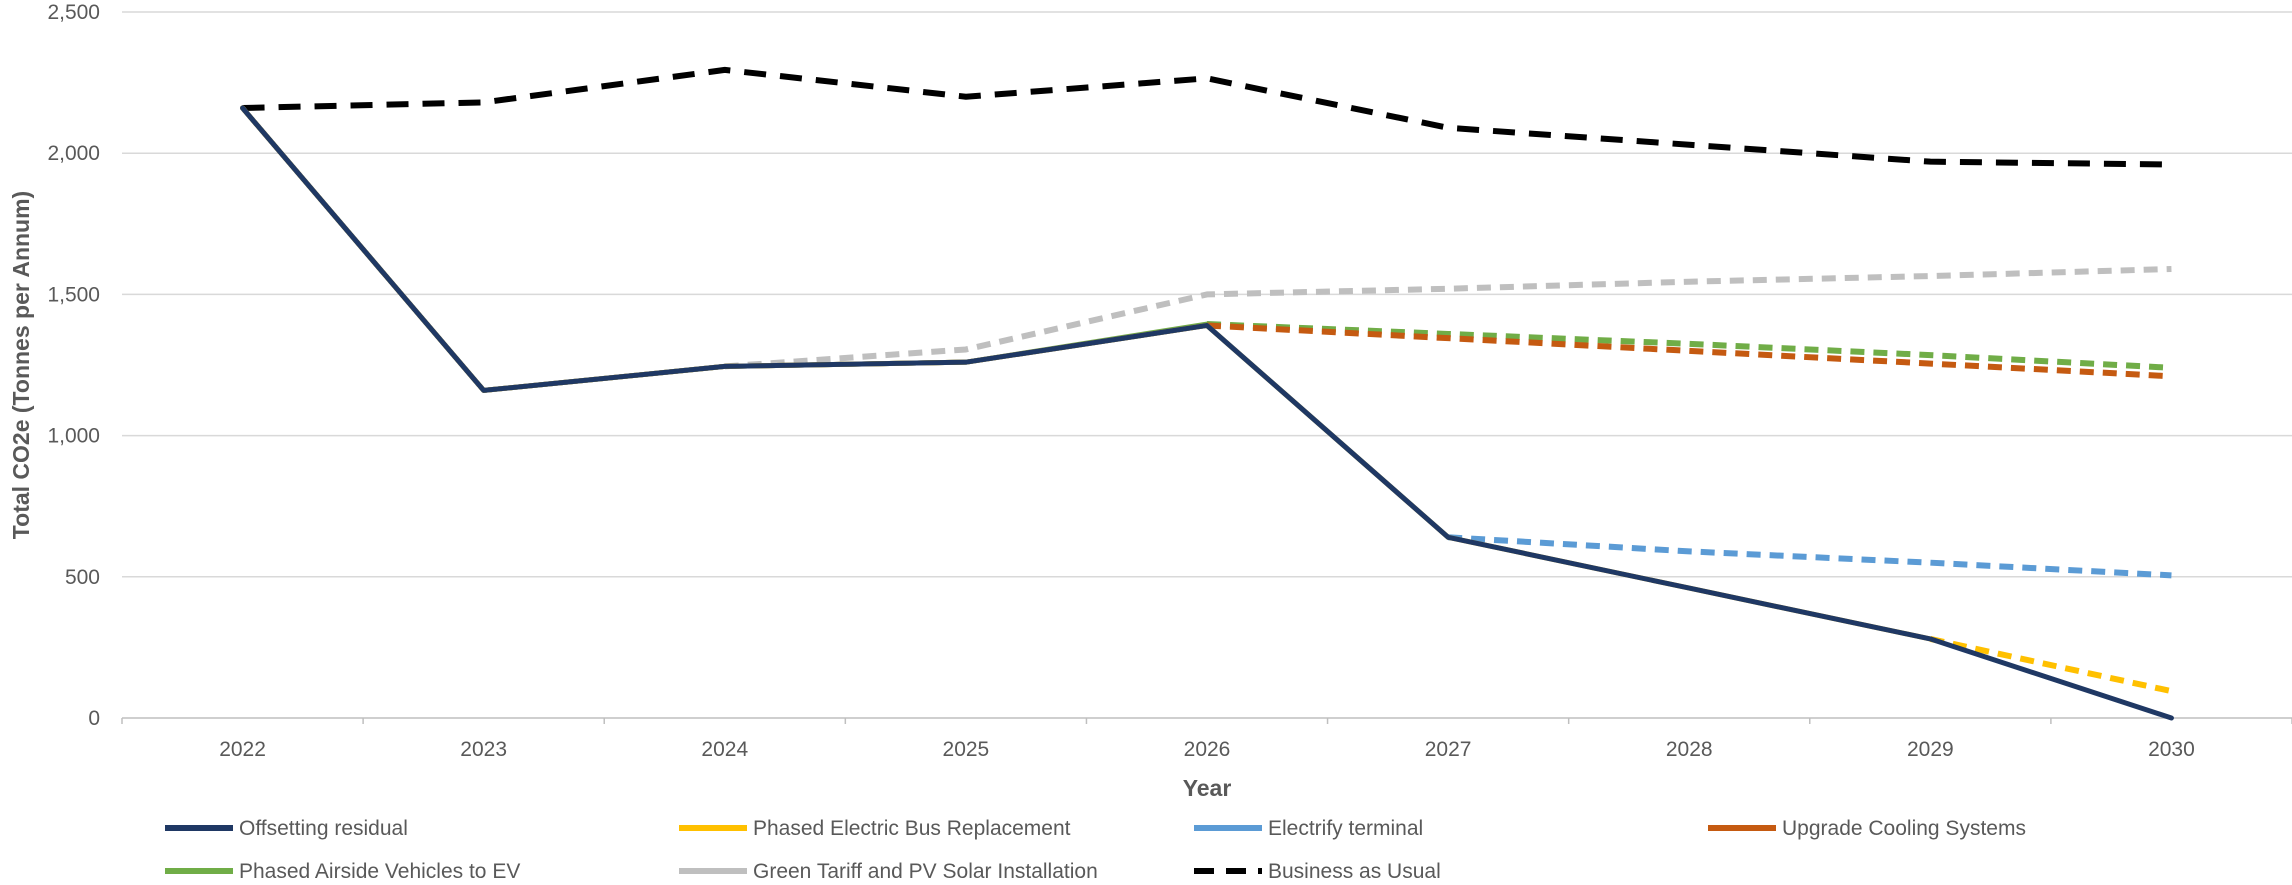 The height and width of the screenshot is (885, 2292). Describe the element at coordinates (966, 749) in the screenshot. I see `x-tick-label: 2025` at that location.